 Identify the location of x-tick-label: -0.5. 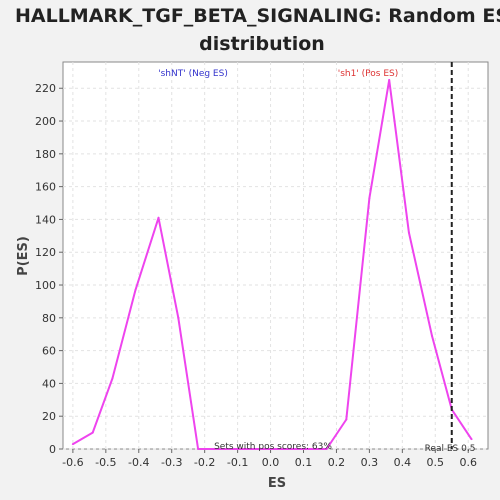
(105, 462).